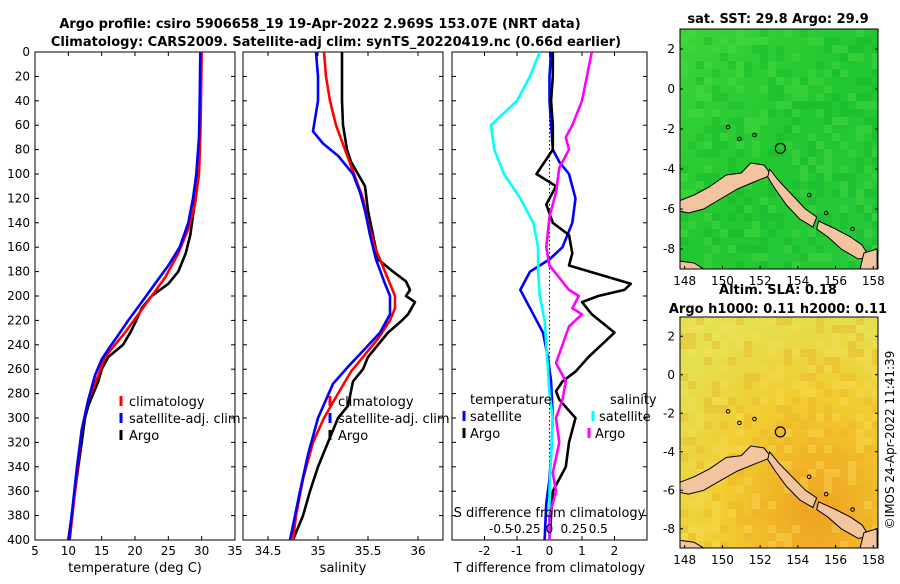 This screenshot has height=584, width=900. Describe the element at coordinates (873, 560) in the screenshot. I see `x-tick-label: 158` at that location.